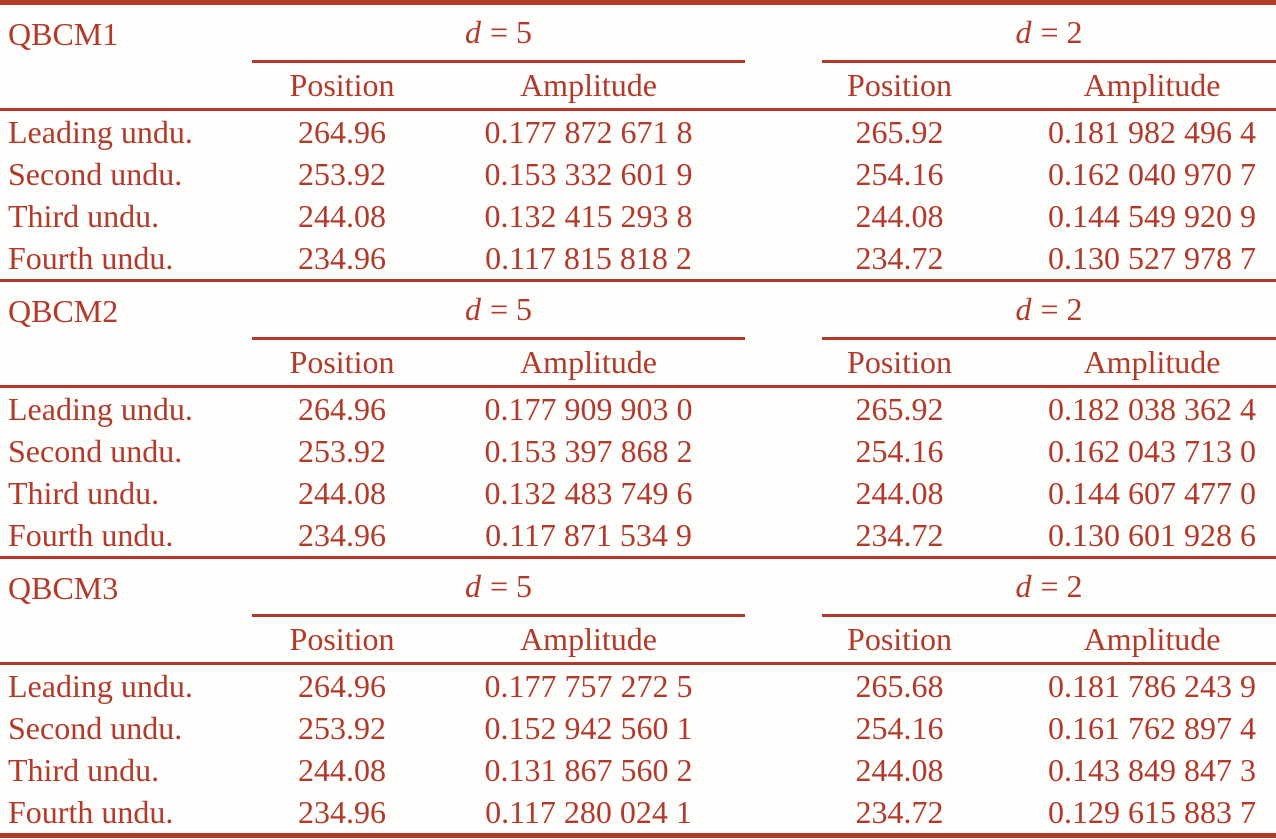 This screenshot has height=839, width=1276. I want to click on section-name: QBCM2, so click(63, 310).